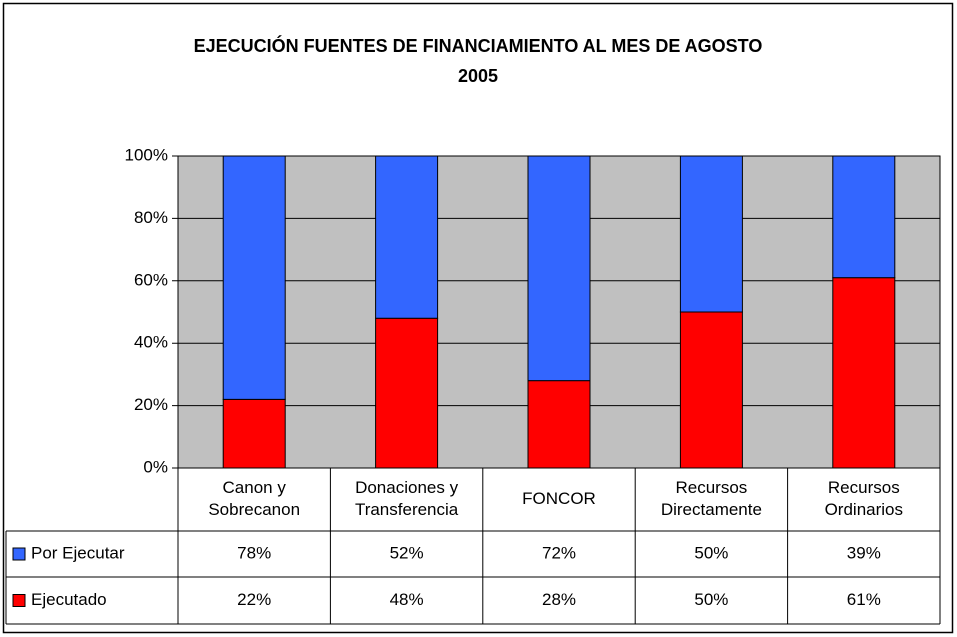 The height and width of the screenshot is (637, 957). What do you see at coordinates (255, 487) in the screenshot?
I see `x-tick-label: Canon y` at bounding box center [255, 487].